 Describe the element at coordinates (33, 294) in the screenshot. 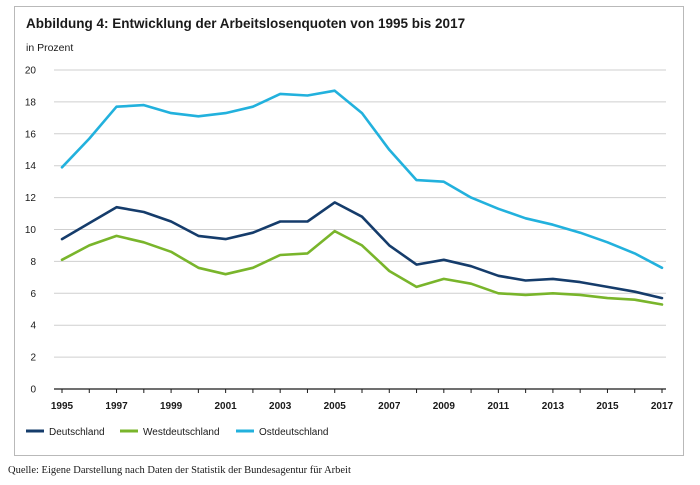

I see `y-tick-label: 6` at that location.